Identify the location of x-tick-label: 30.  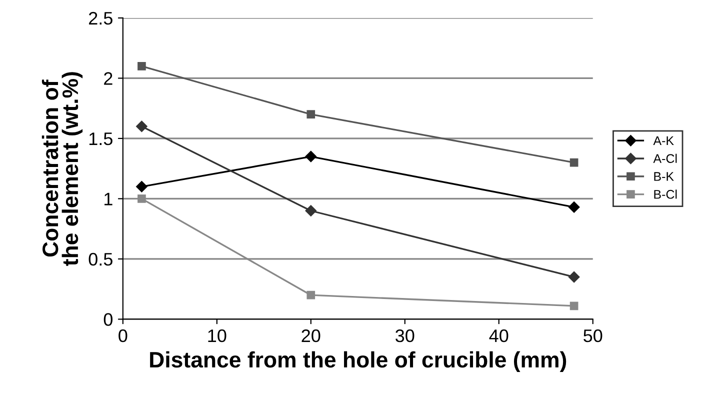
(405, 335).